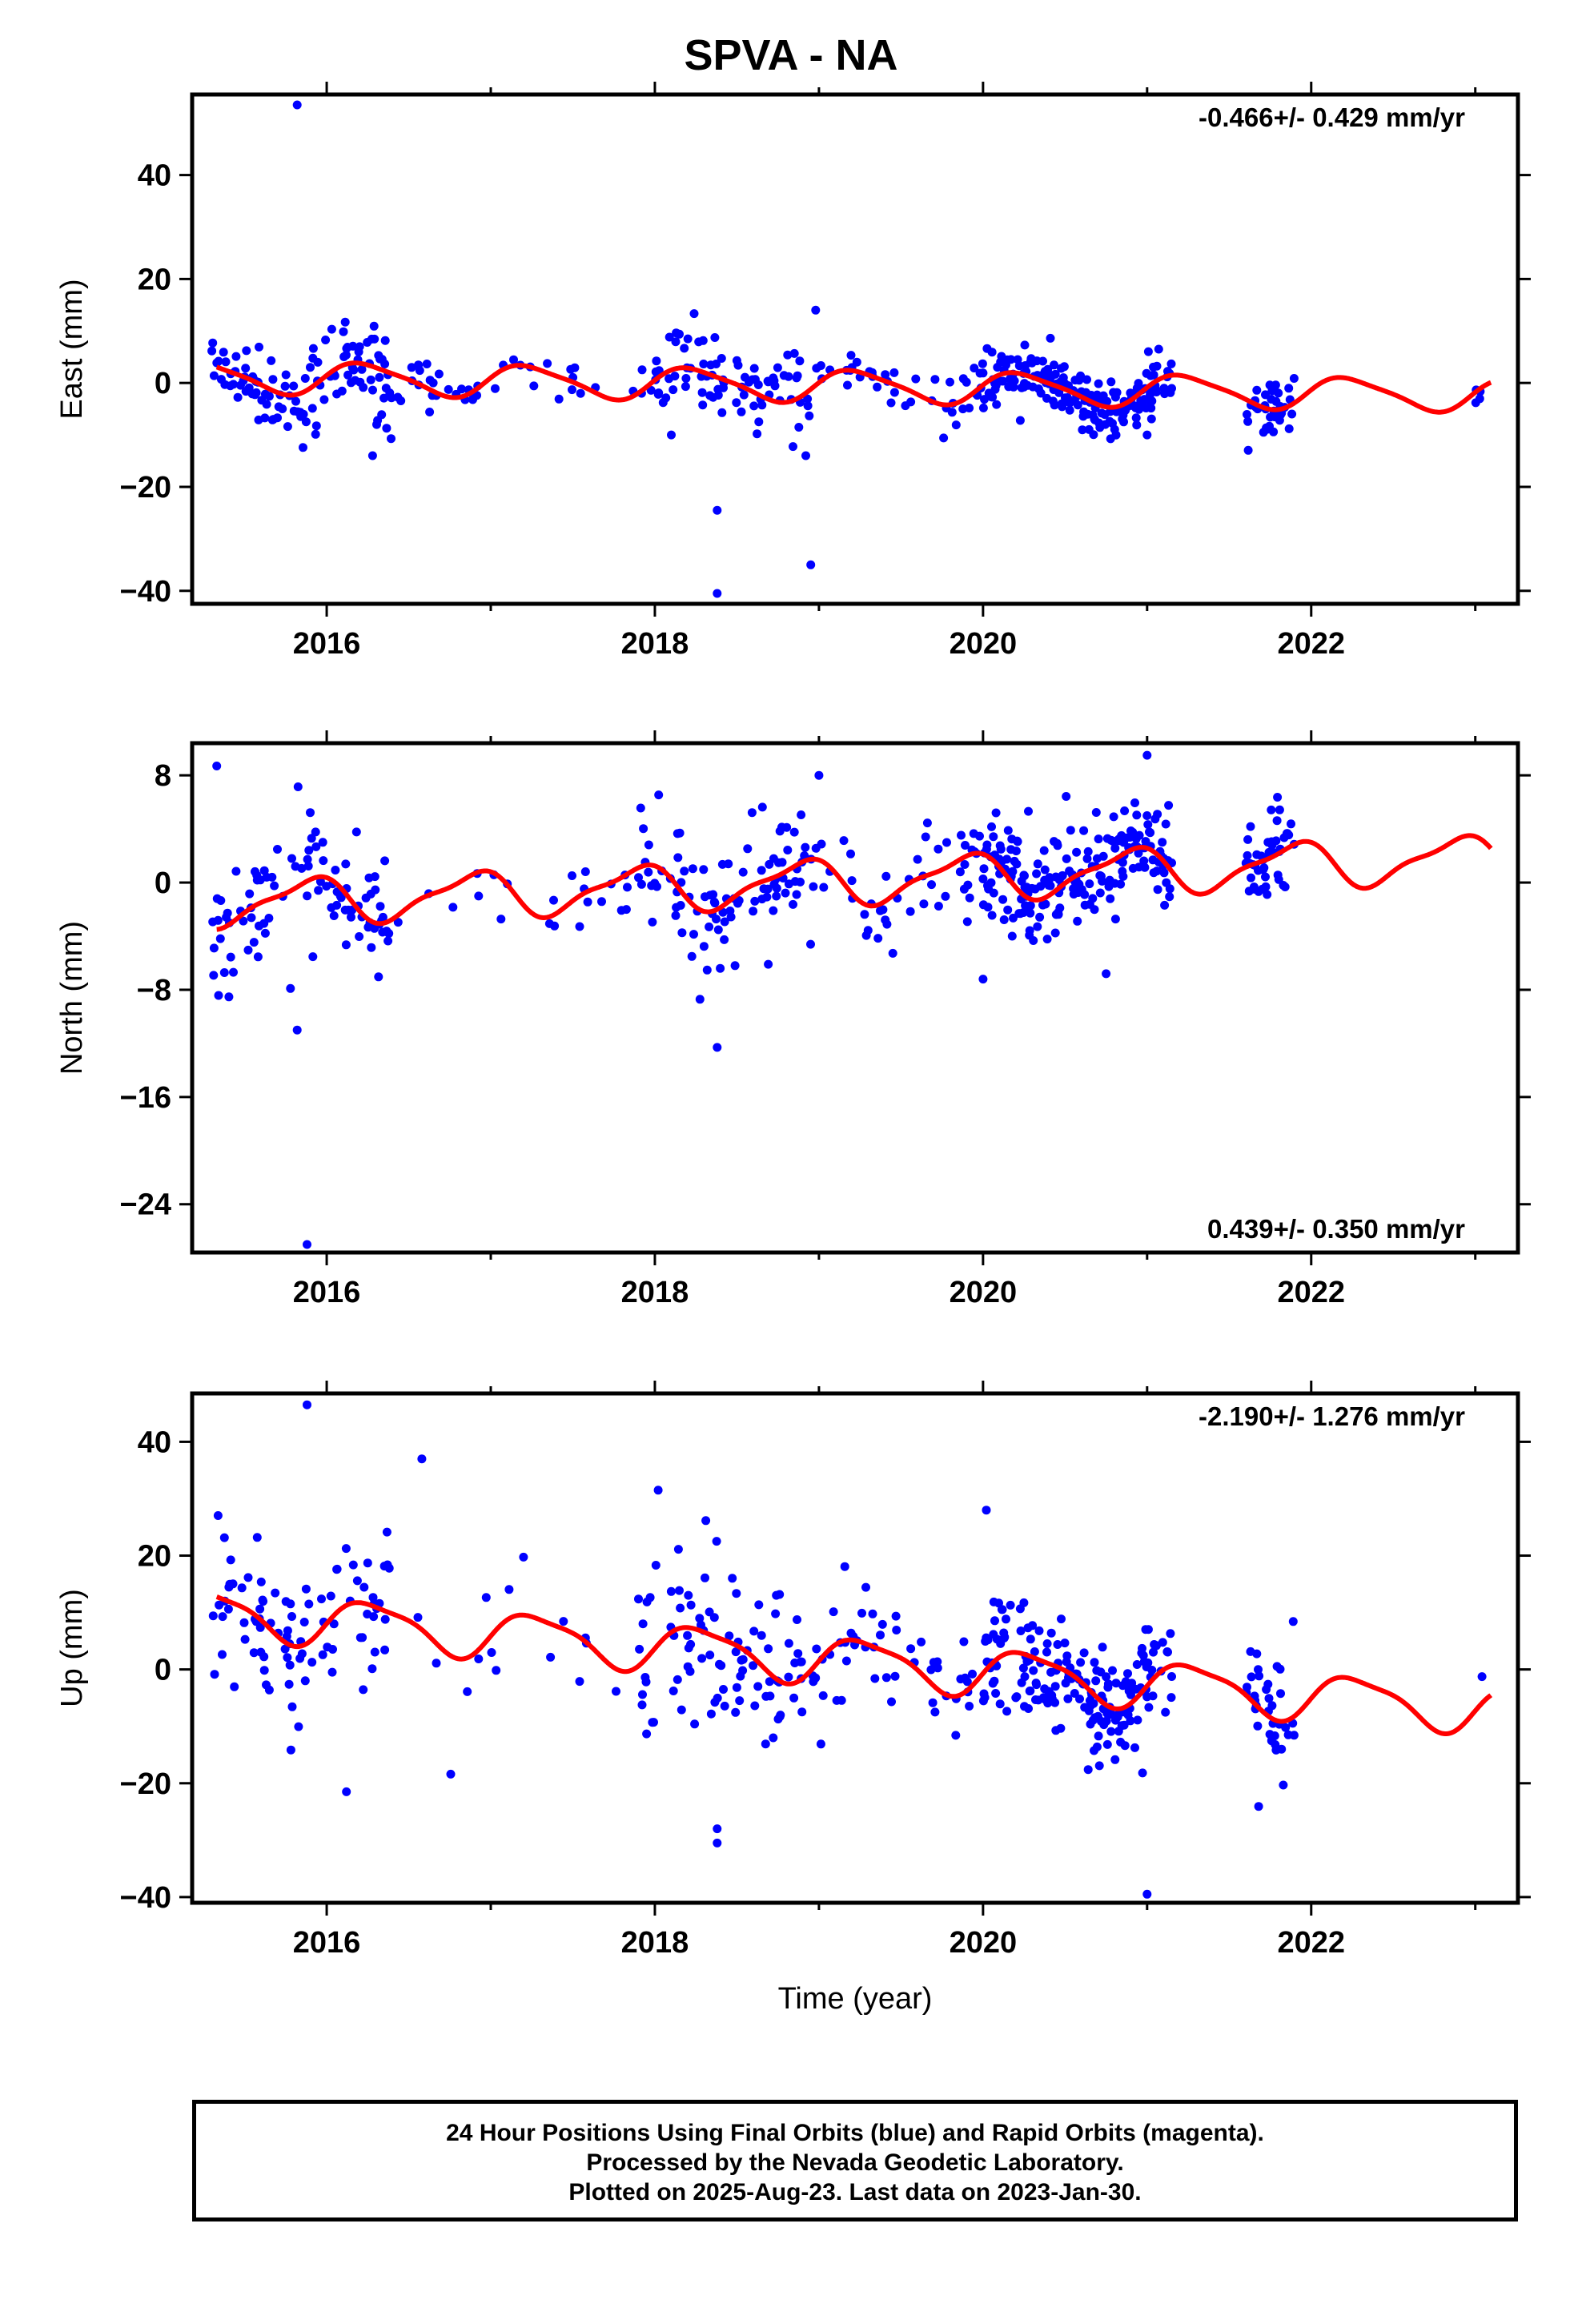 Image resolution: width=1582 pixels, height=2324 pixels. What do you see at coordinates (72, 1648) in the screenshot?
I see `y-axis-label: Up (mm)` at bounding box center [72, 1648].